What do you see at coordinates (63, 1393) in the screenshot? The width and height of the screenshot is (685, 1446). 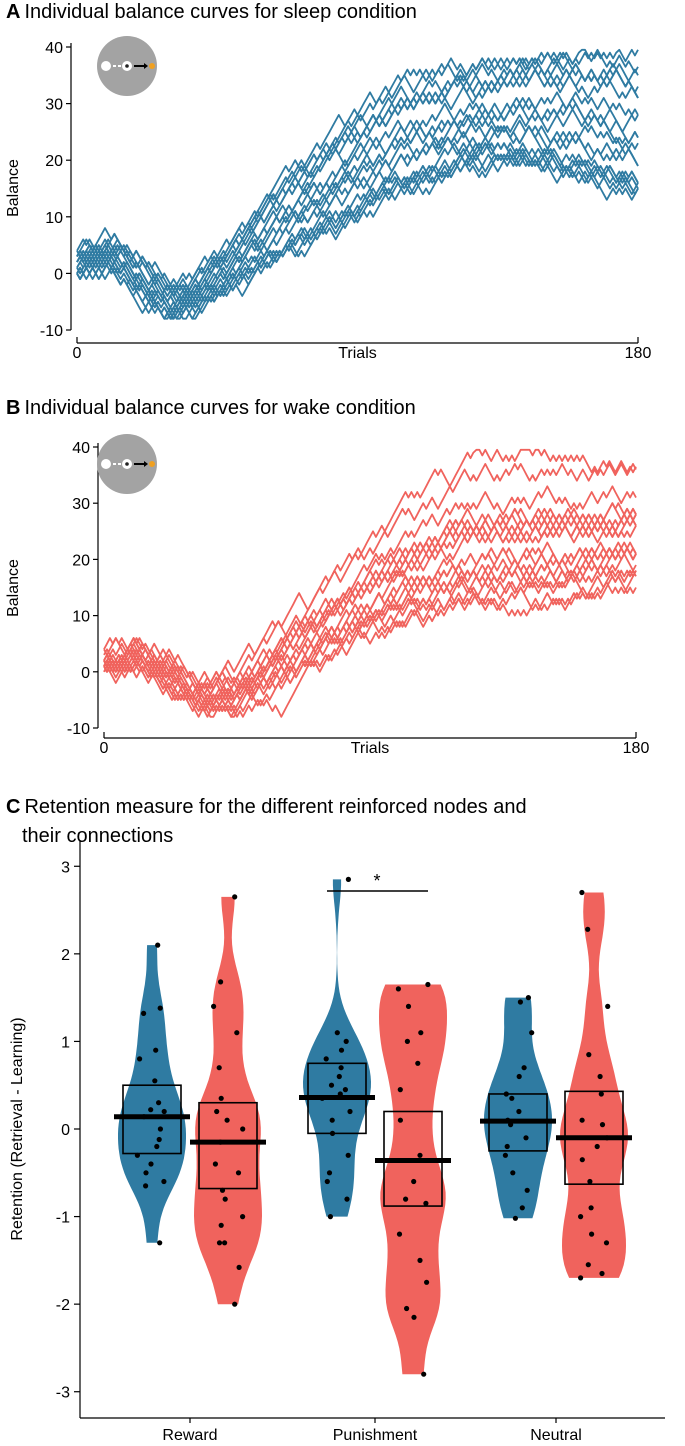 I see `y-tick-label: -3` at bounding box center [63, 1393].